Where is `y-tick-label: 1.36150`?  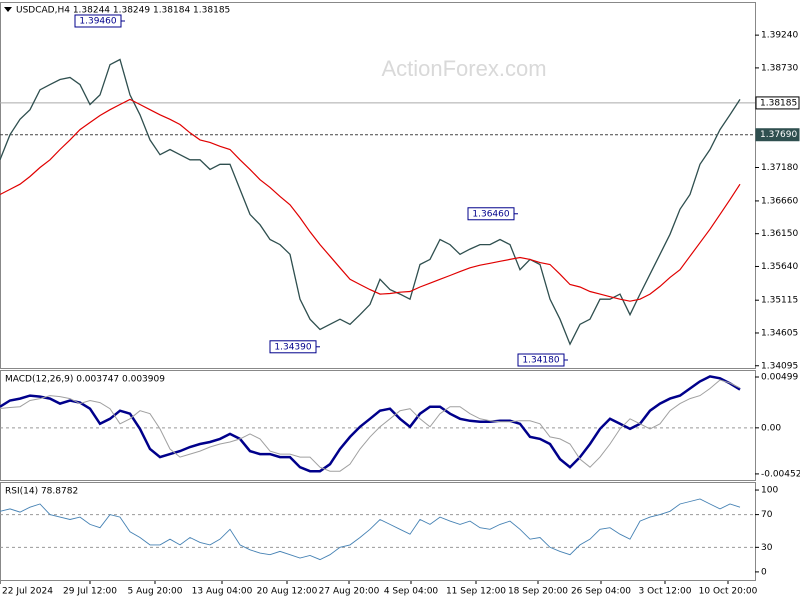
y-tick-label: 1.36150 is located at coordinates (779, 234).